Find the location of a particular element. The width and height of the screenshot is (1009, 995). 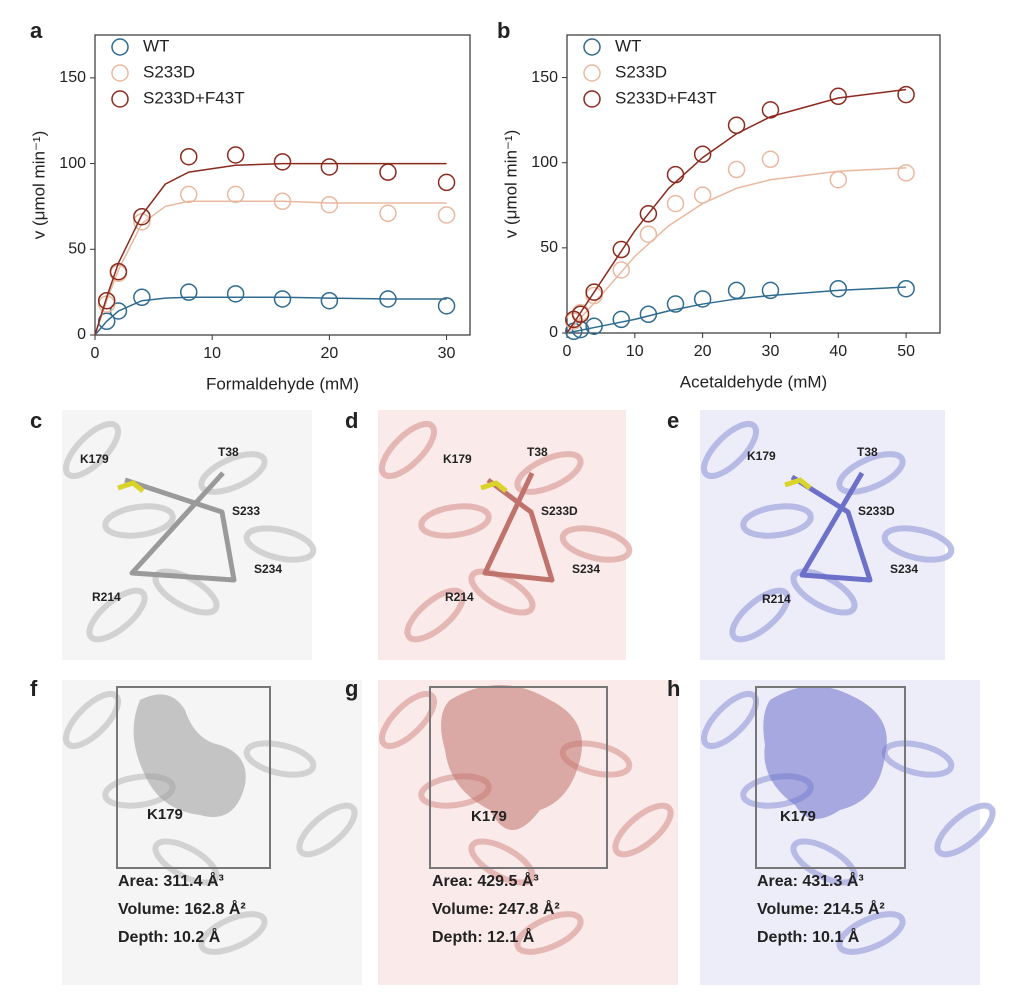

pocket-stat: Depth: 10.2 Å is located at coordinates (169, 936).